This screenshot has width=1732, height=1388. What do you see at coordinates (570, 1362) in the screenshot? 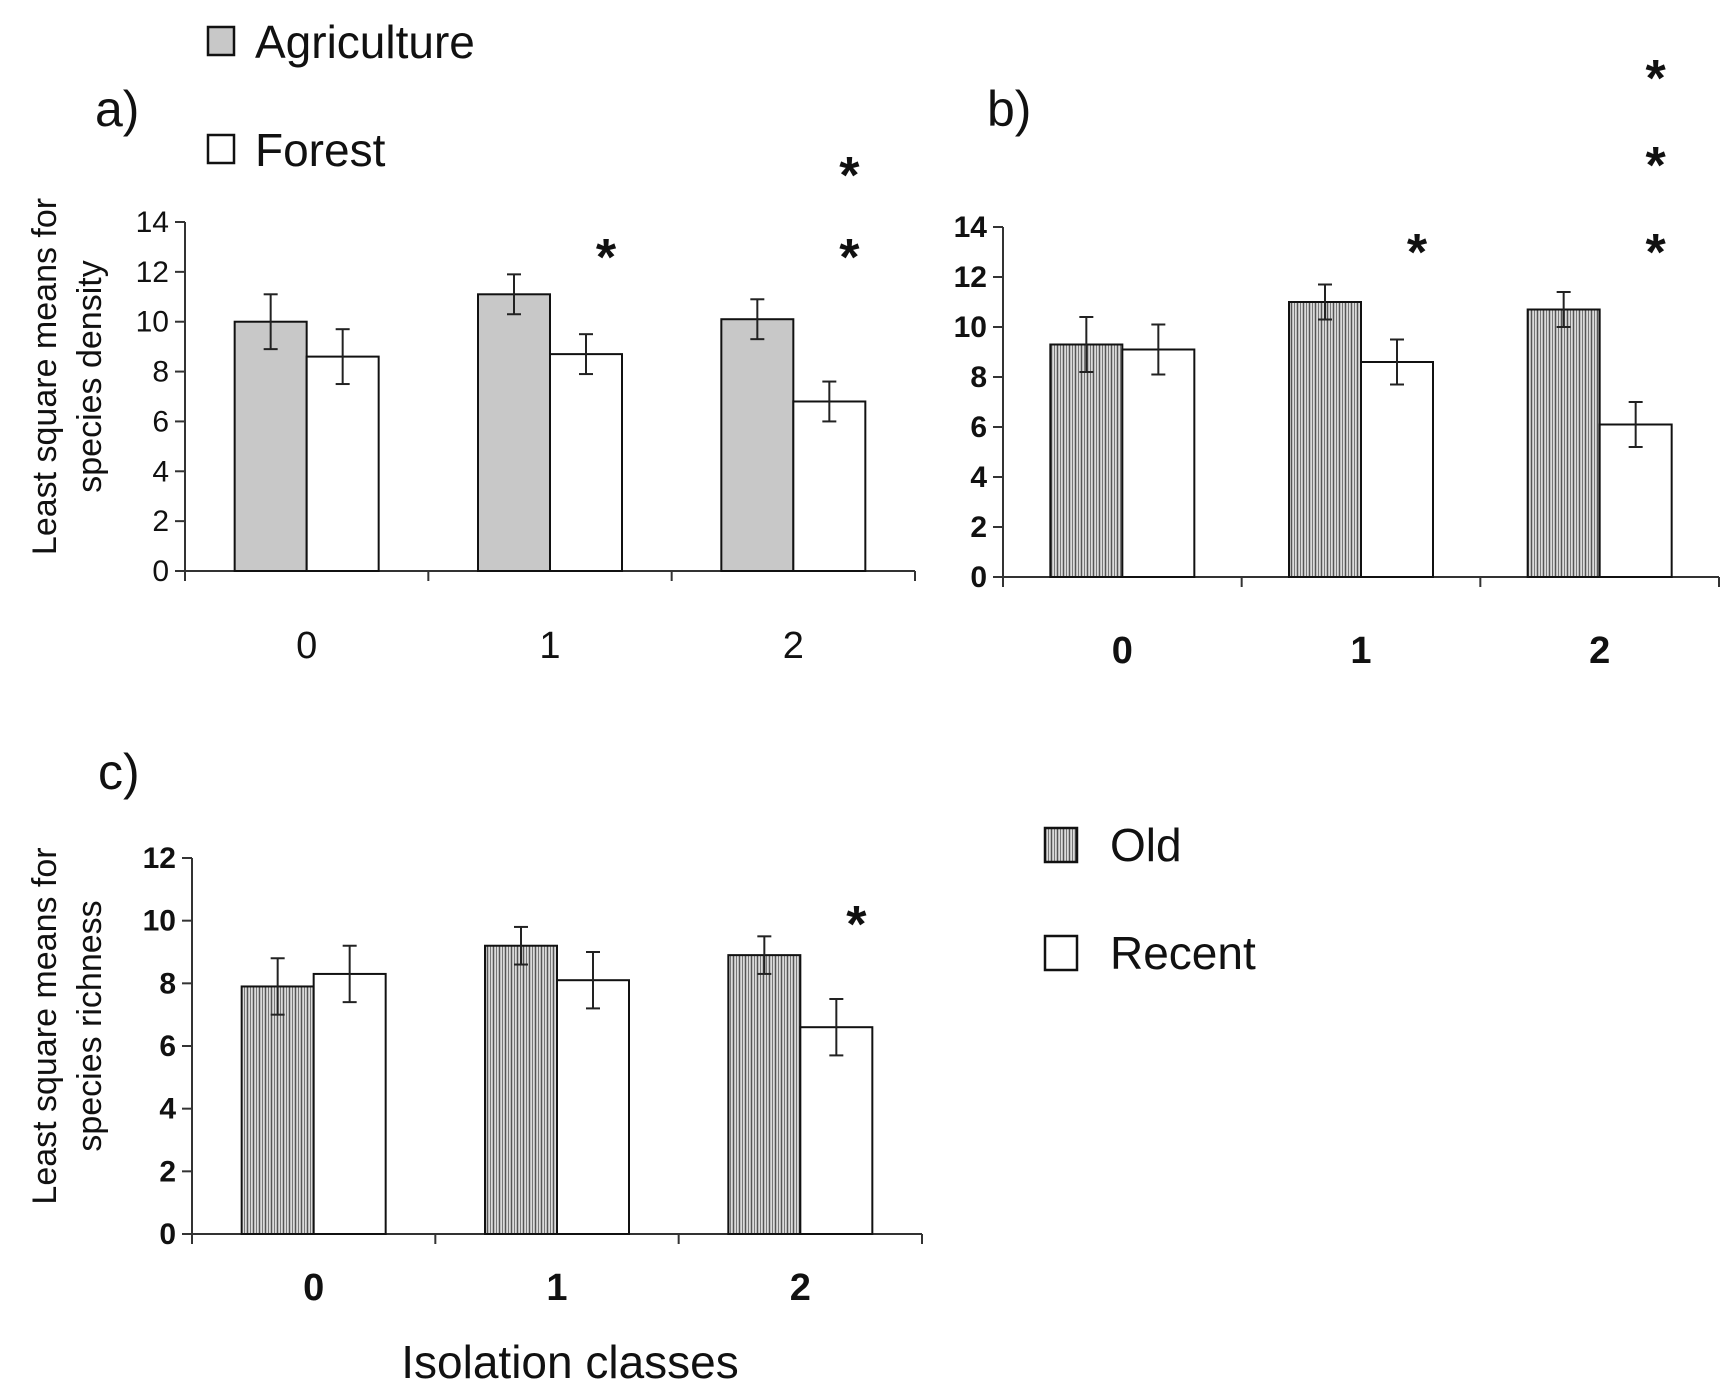
I see `x-axis-title: Isolation classes` at bounding box center [570, 1362].